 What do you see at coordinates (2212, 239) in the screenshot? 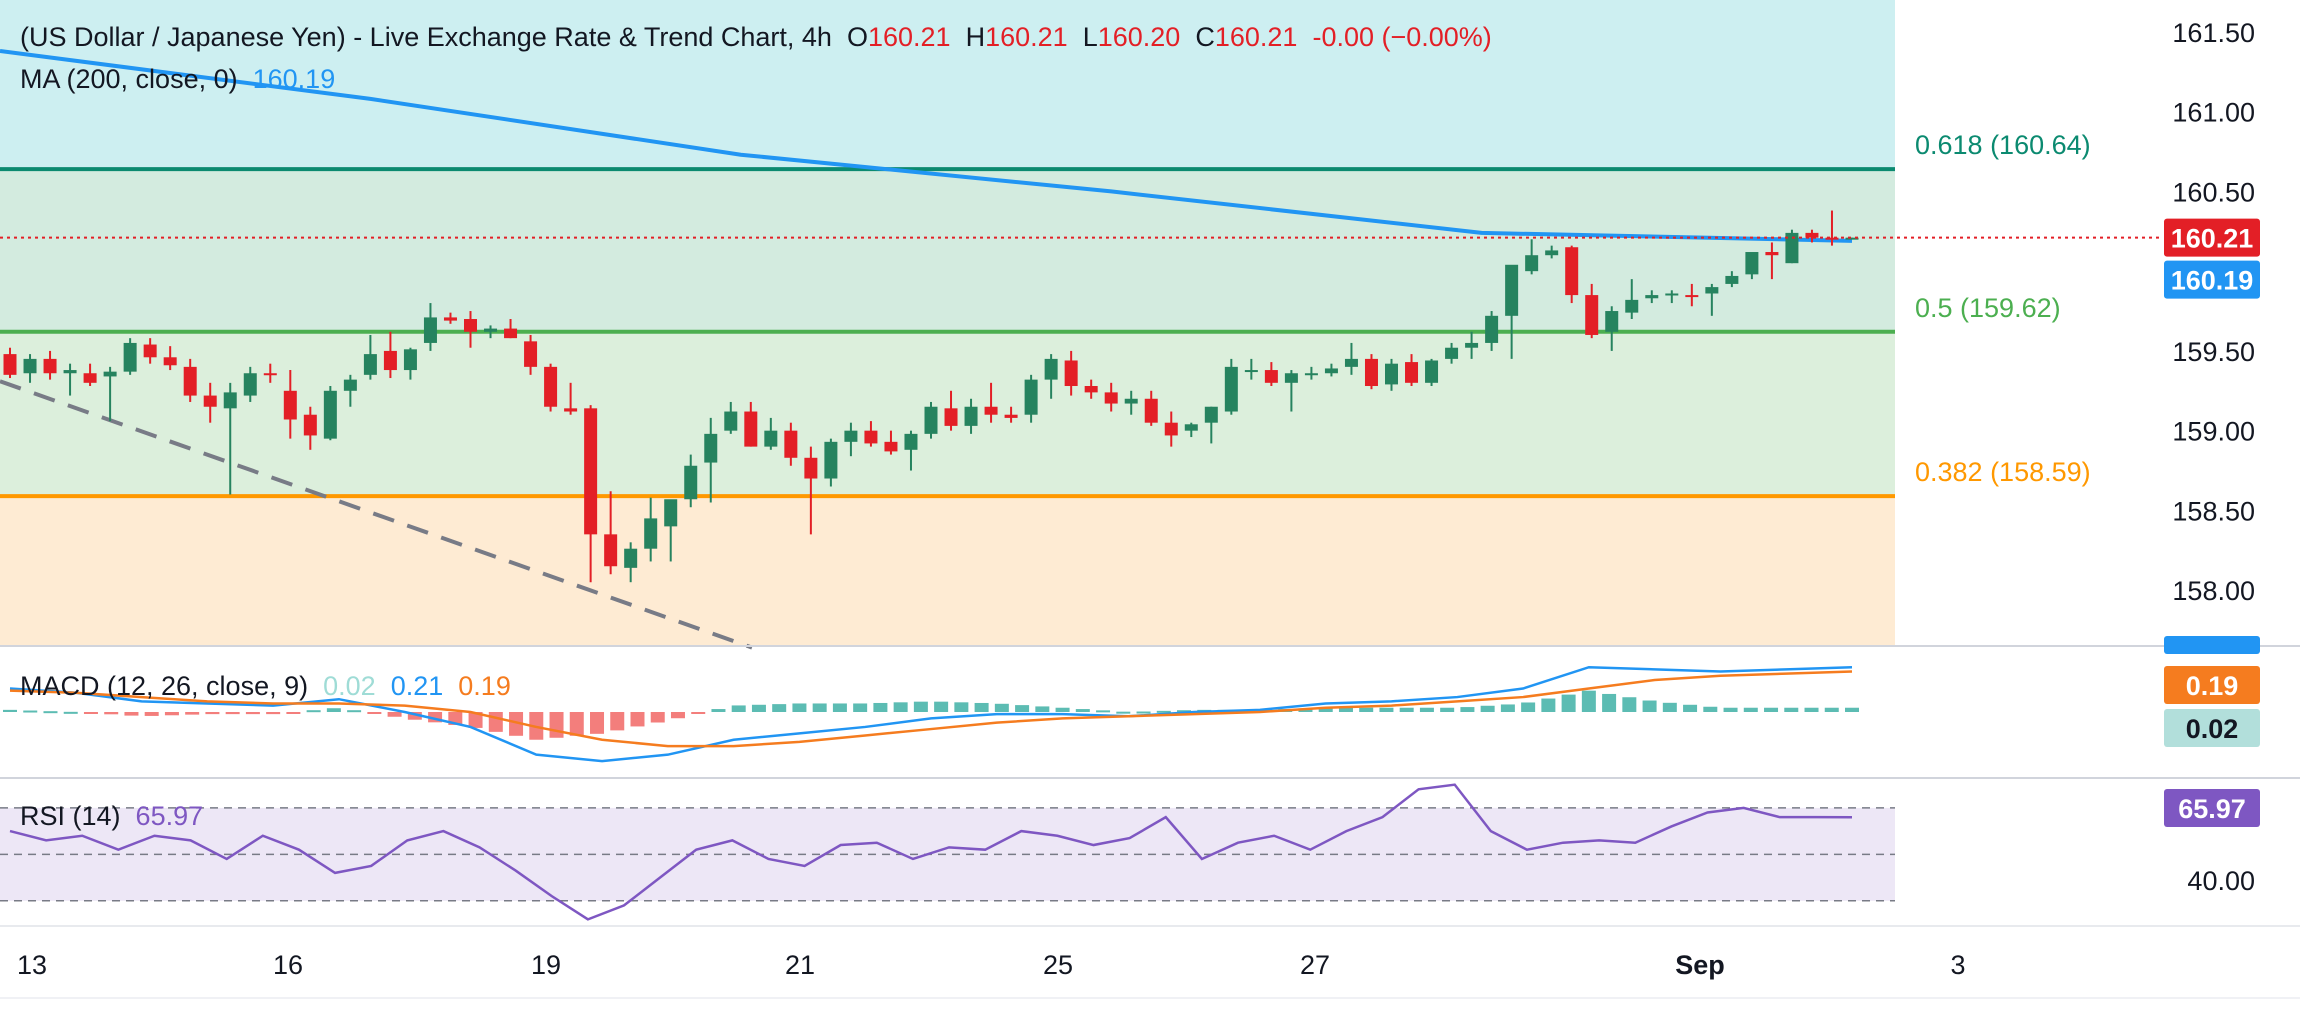
I see `price-badge: 160.21` at bounding box center [2212, 239].